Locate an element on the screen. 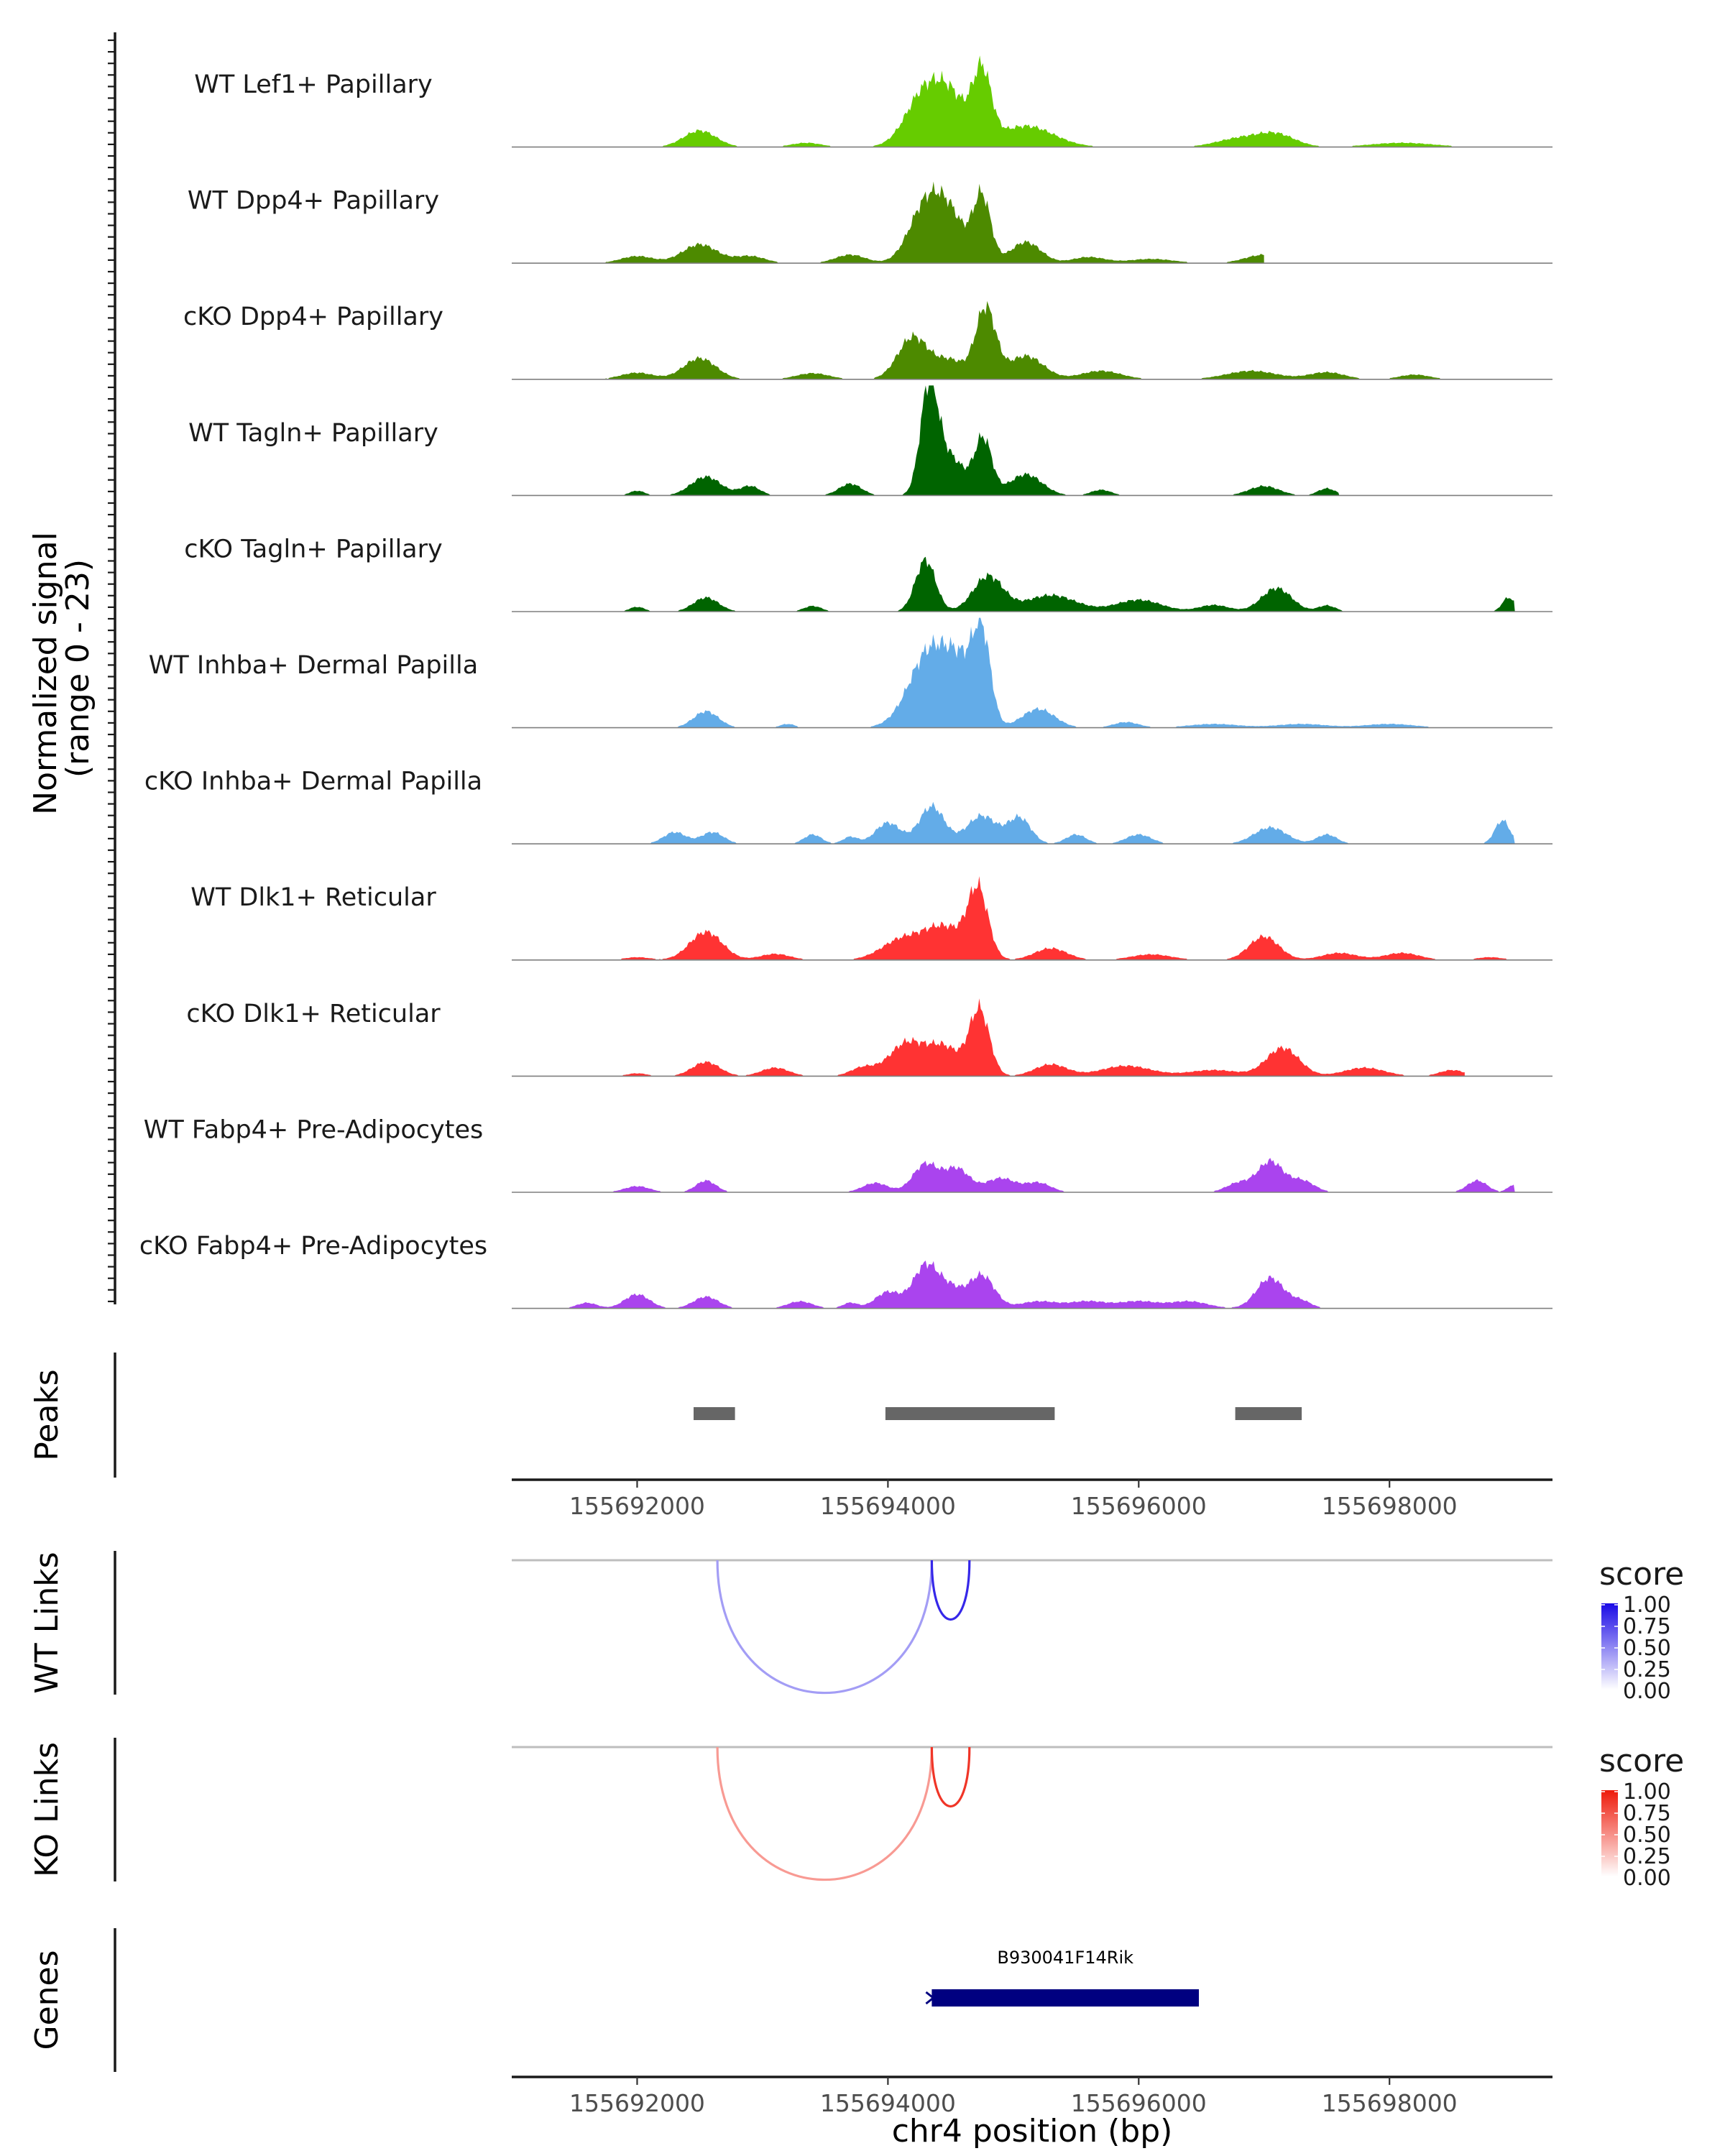  gene-models: B930041F14Rik is located at coordinates (1062, 1978).